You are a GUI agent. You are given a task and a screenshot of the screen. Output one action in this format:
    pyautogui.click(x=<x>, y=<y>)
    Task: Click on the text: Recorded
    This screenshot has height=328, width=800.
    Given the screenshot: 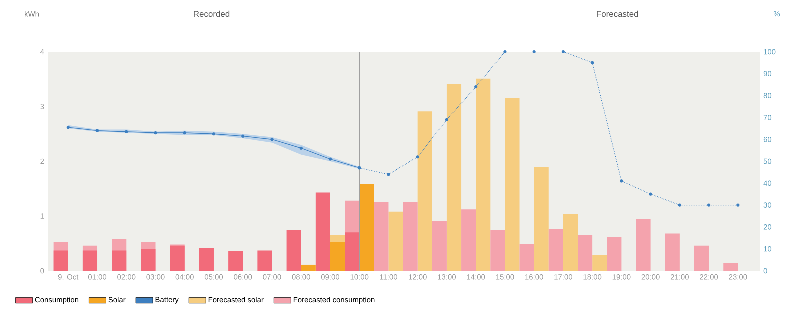 What is the action you would take?
    pyautogui.click(x=212, y=14)
    